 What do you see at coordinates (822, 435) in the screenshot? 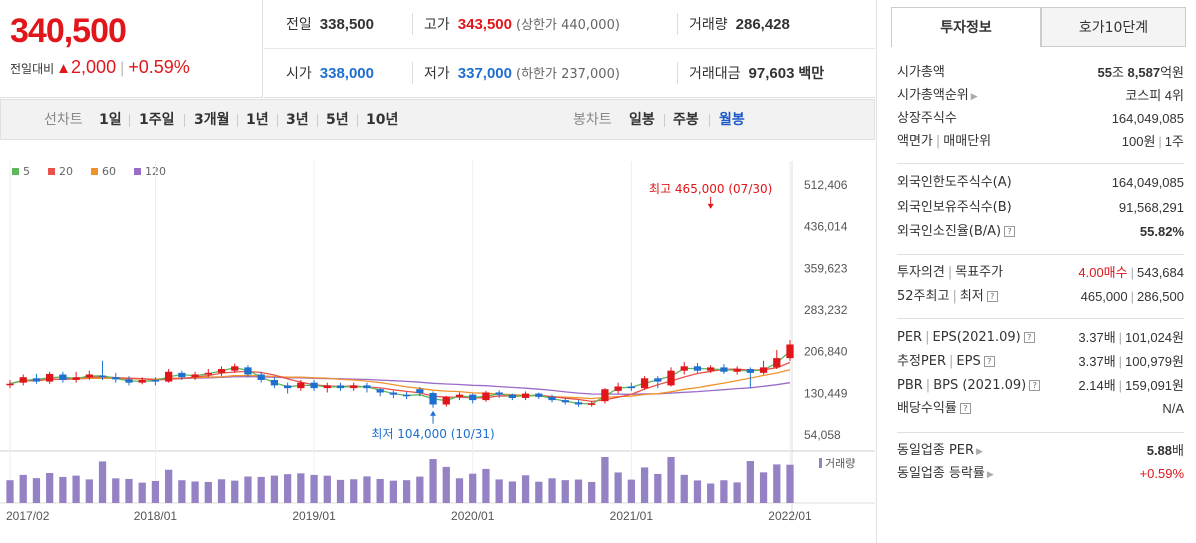
I see `y-tick-label: 54,058` at bounding box center [822, 435].